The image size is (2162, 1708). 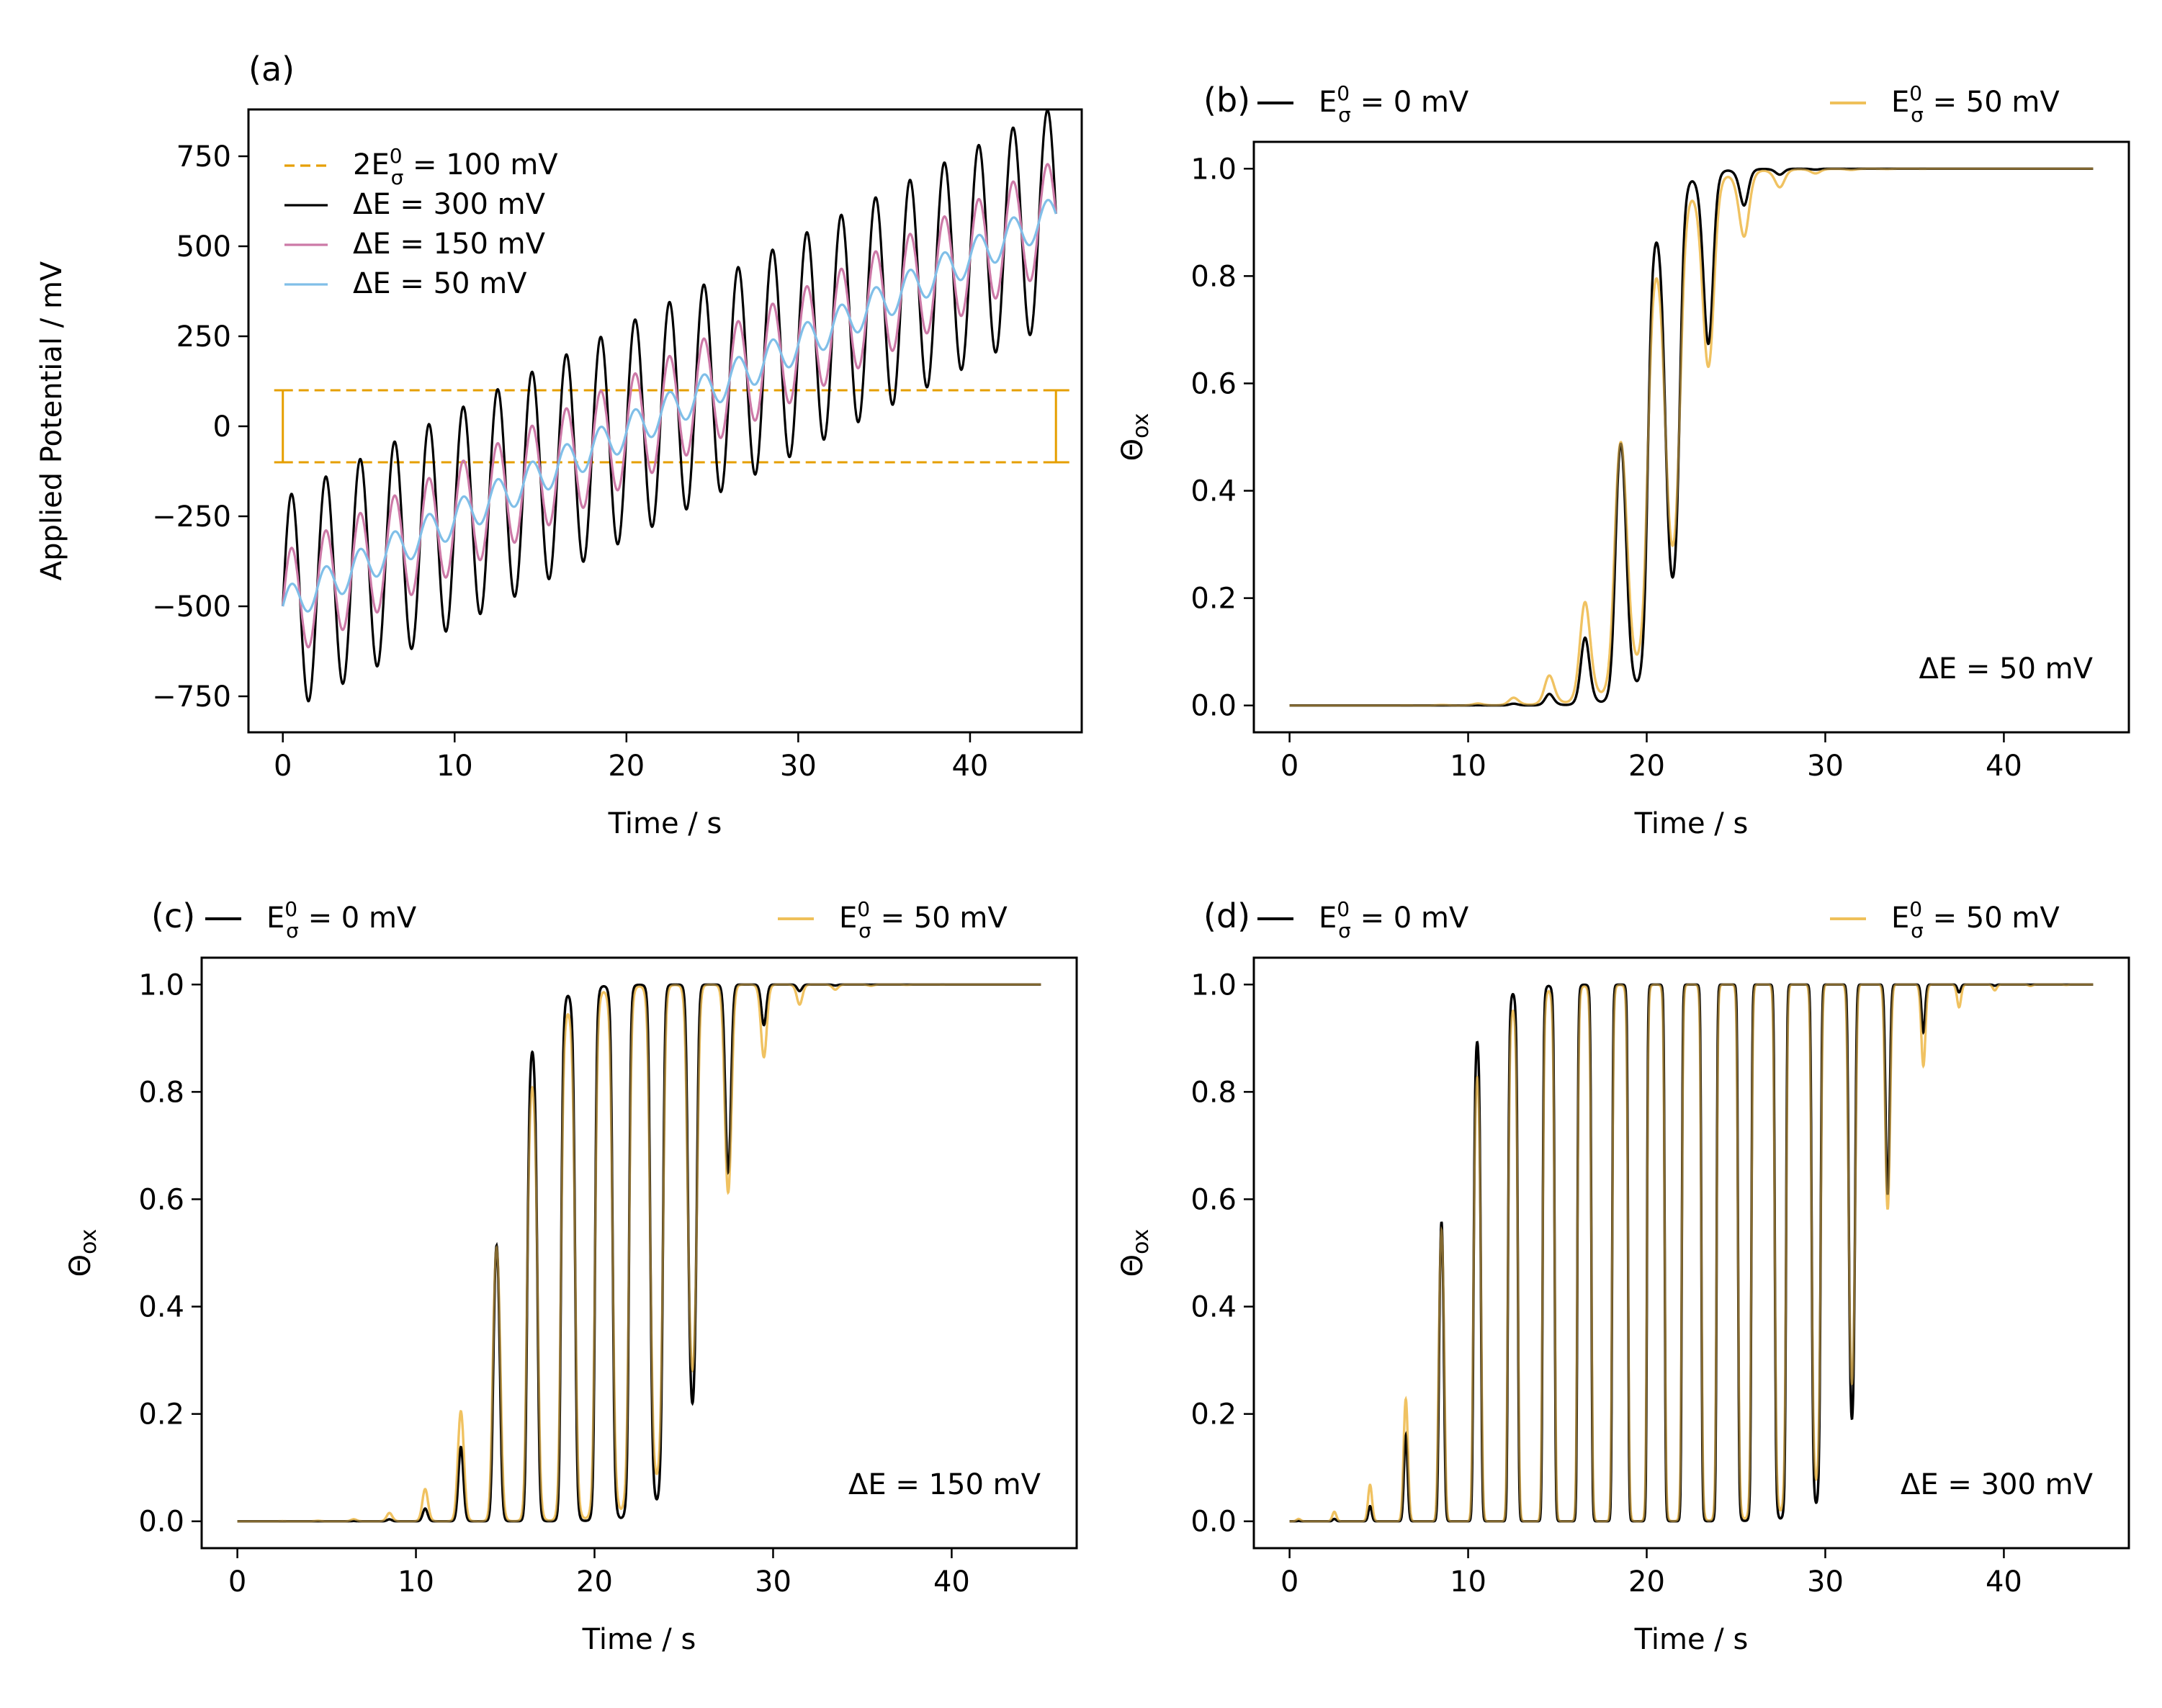 I want to click on y-tick-label: 0, so click(x=222, y=427).